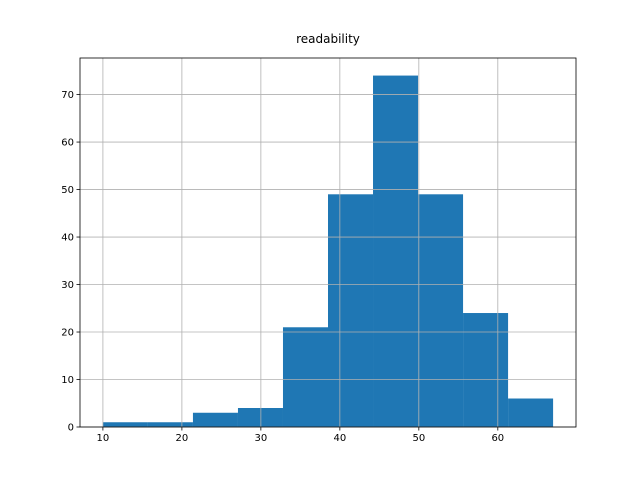 The height and width of the screenshot is (480, 640). Describe the element at coordinates (339, 438) in the screenshot. I see `x-tick-label: 40` at that location.